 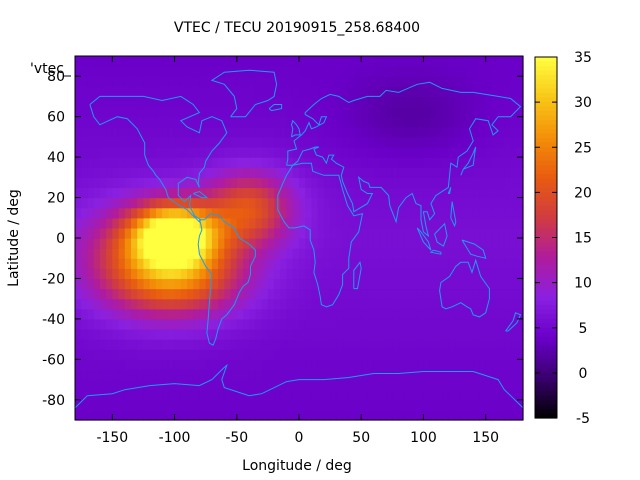 What do you see at coordinates (56, 118) in the screenshot?
I see `y-tick-label: 60` at bounding box center [56, 118].